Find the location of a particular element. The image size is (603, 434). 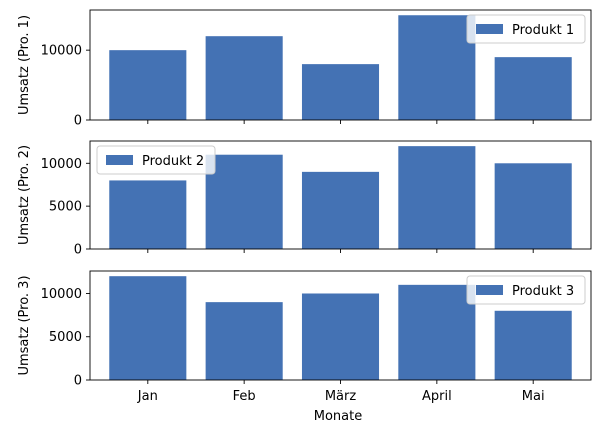

bar-panel3-Feb is located at coordinates (244, 341).